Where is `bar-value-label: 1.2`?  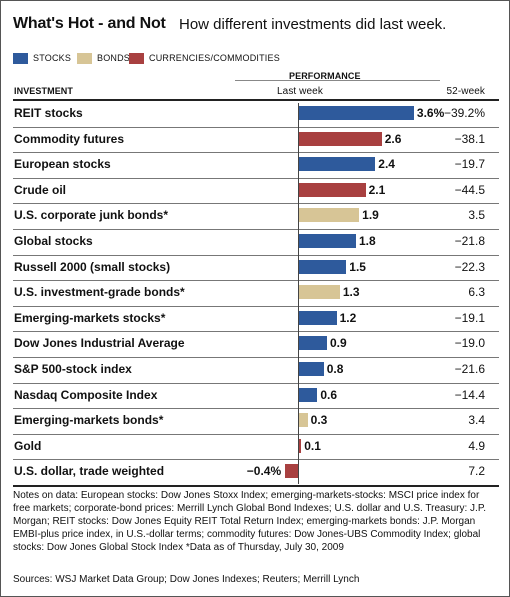
bar-value-label: 1.2 is located at coordinates (348, 317).